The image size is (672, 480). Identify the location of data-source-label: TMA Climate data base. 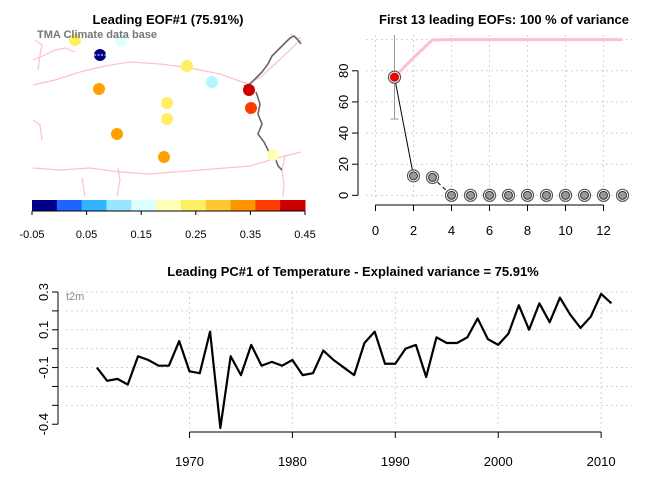
(97, 35).